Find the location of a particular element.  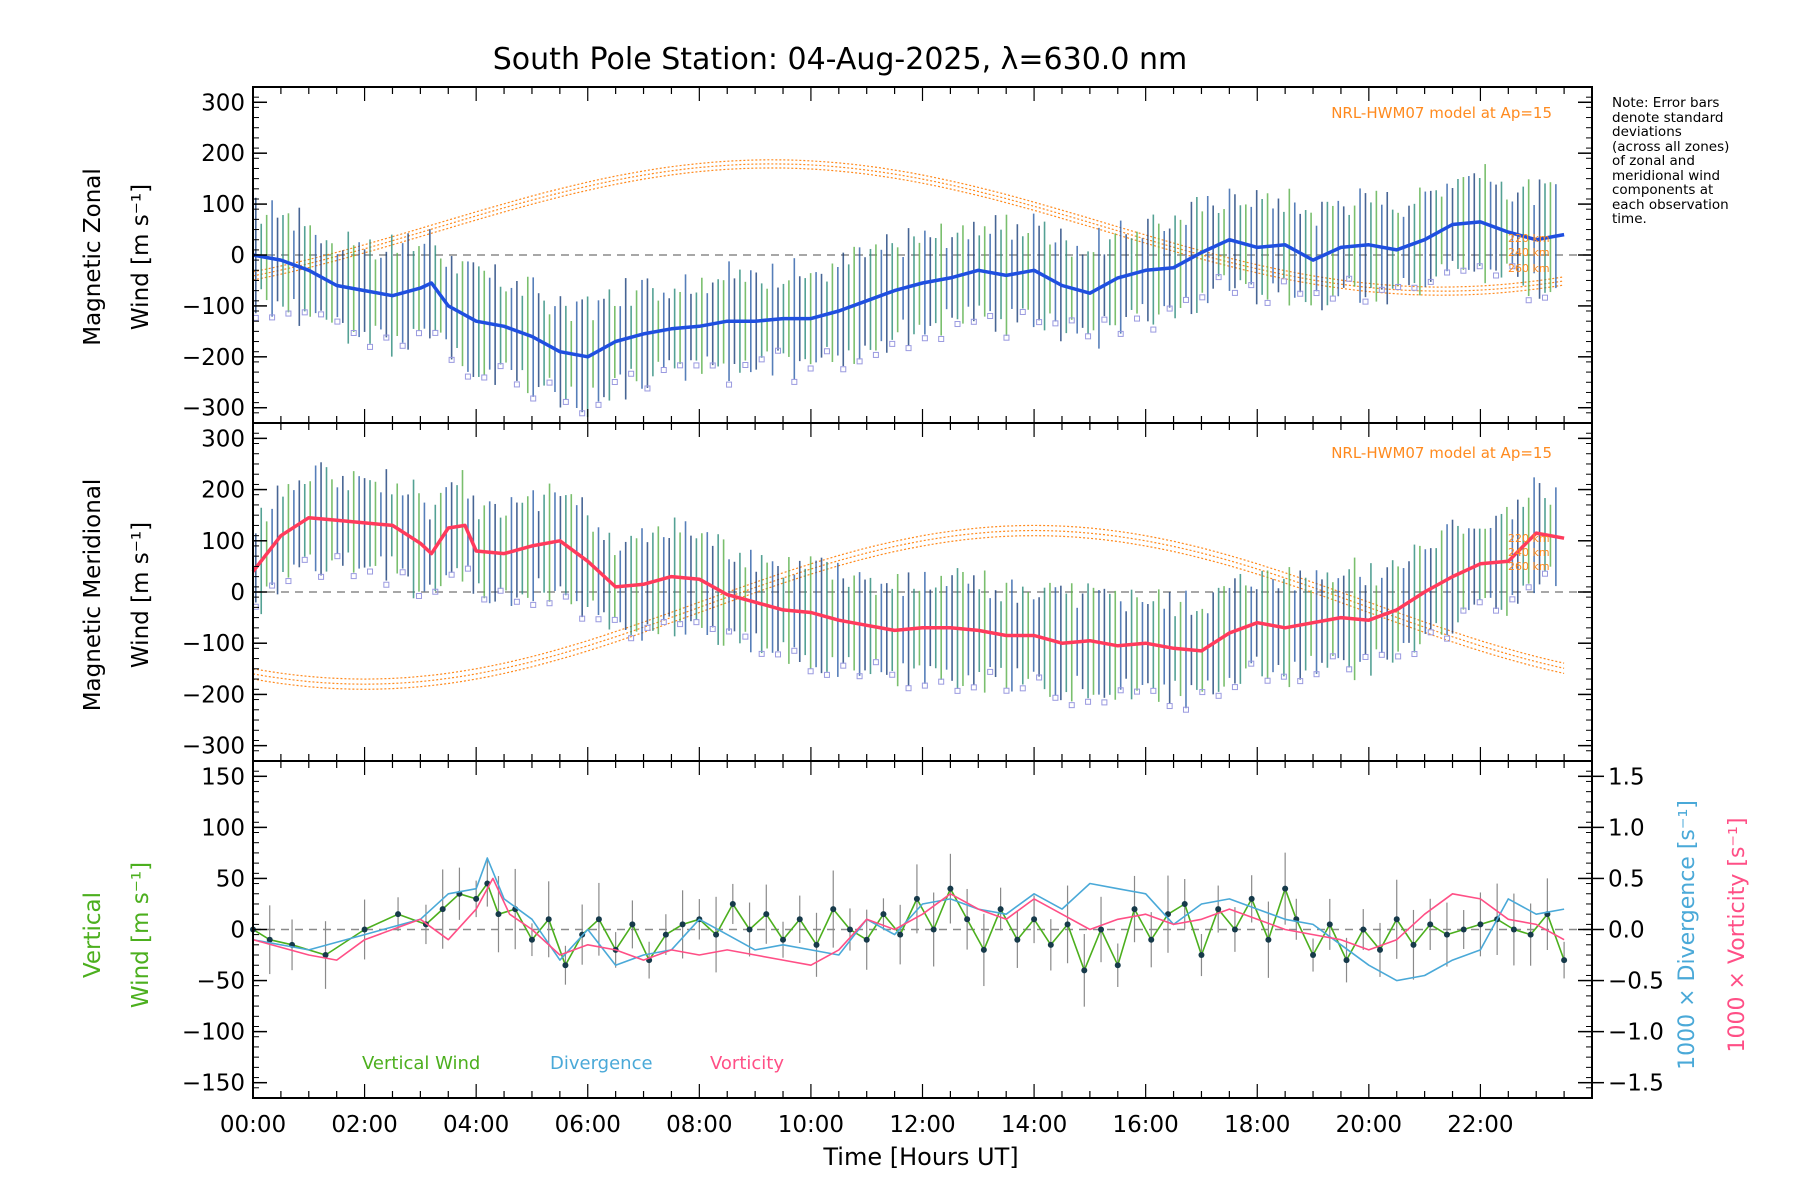

zonal-ylabel-line2: Wind [m s⁻¹] is located at coordinates (141, 257).